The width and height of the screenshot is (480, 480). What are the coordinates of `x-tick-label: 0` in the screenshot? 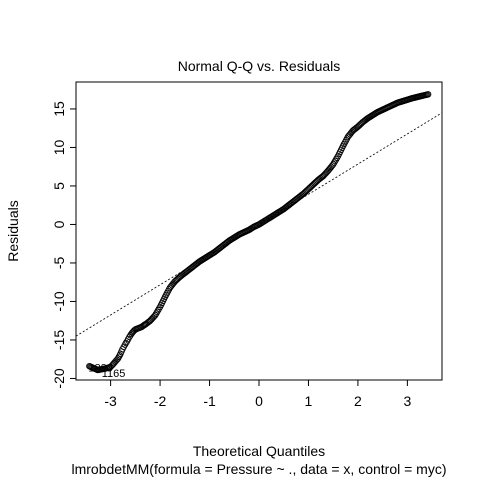 It's located at (259, 401).